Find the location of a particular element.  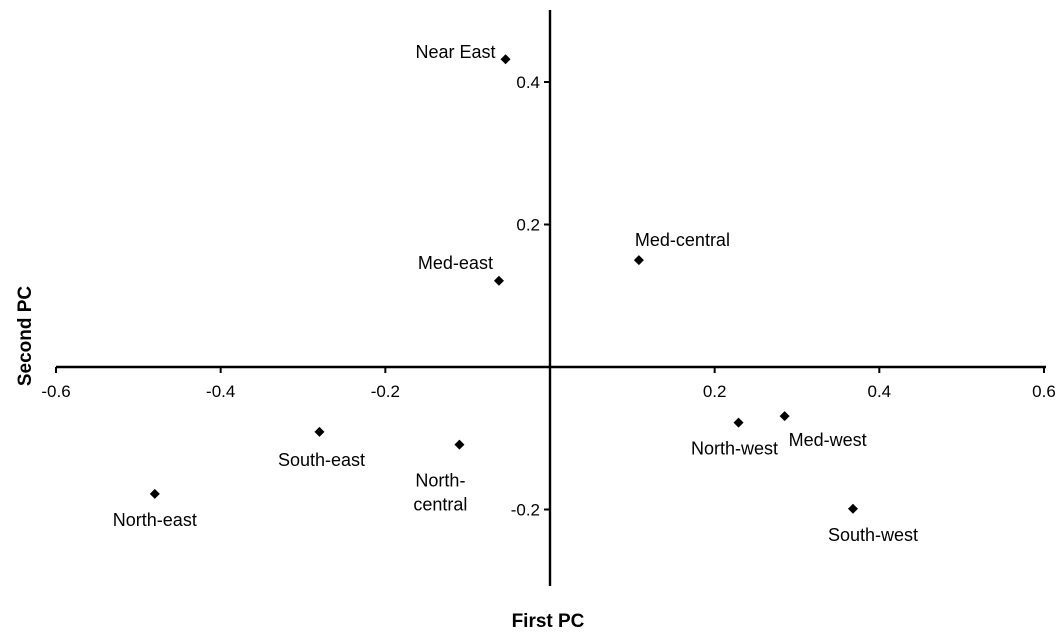

x-tick-label: 0.2 is located at coordinates (715, 391).